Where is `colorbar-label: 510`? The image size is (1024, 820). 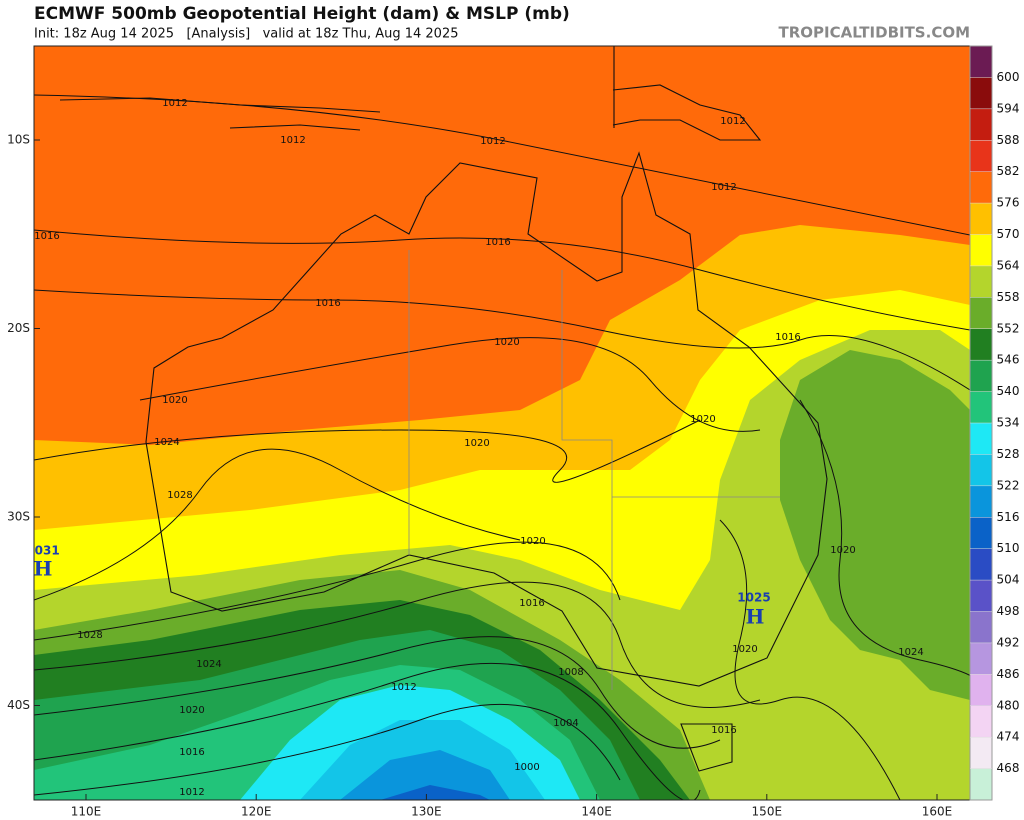
colorbar-label: 510 is located at coordinates (1008, 548).